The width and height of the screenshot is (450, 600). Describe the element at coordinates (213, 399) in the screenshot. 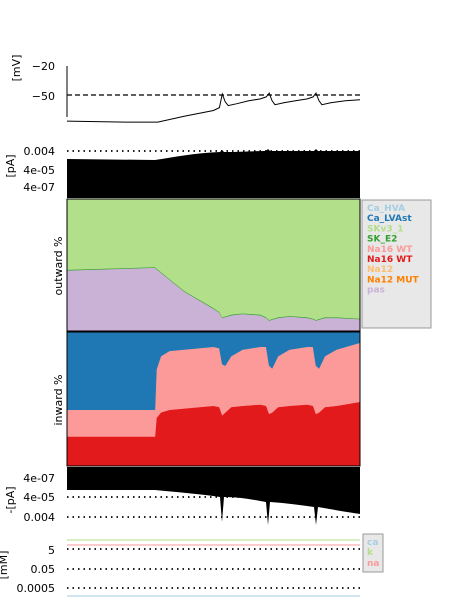

I see `inward-panel-frame` at that location.